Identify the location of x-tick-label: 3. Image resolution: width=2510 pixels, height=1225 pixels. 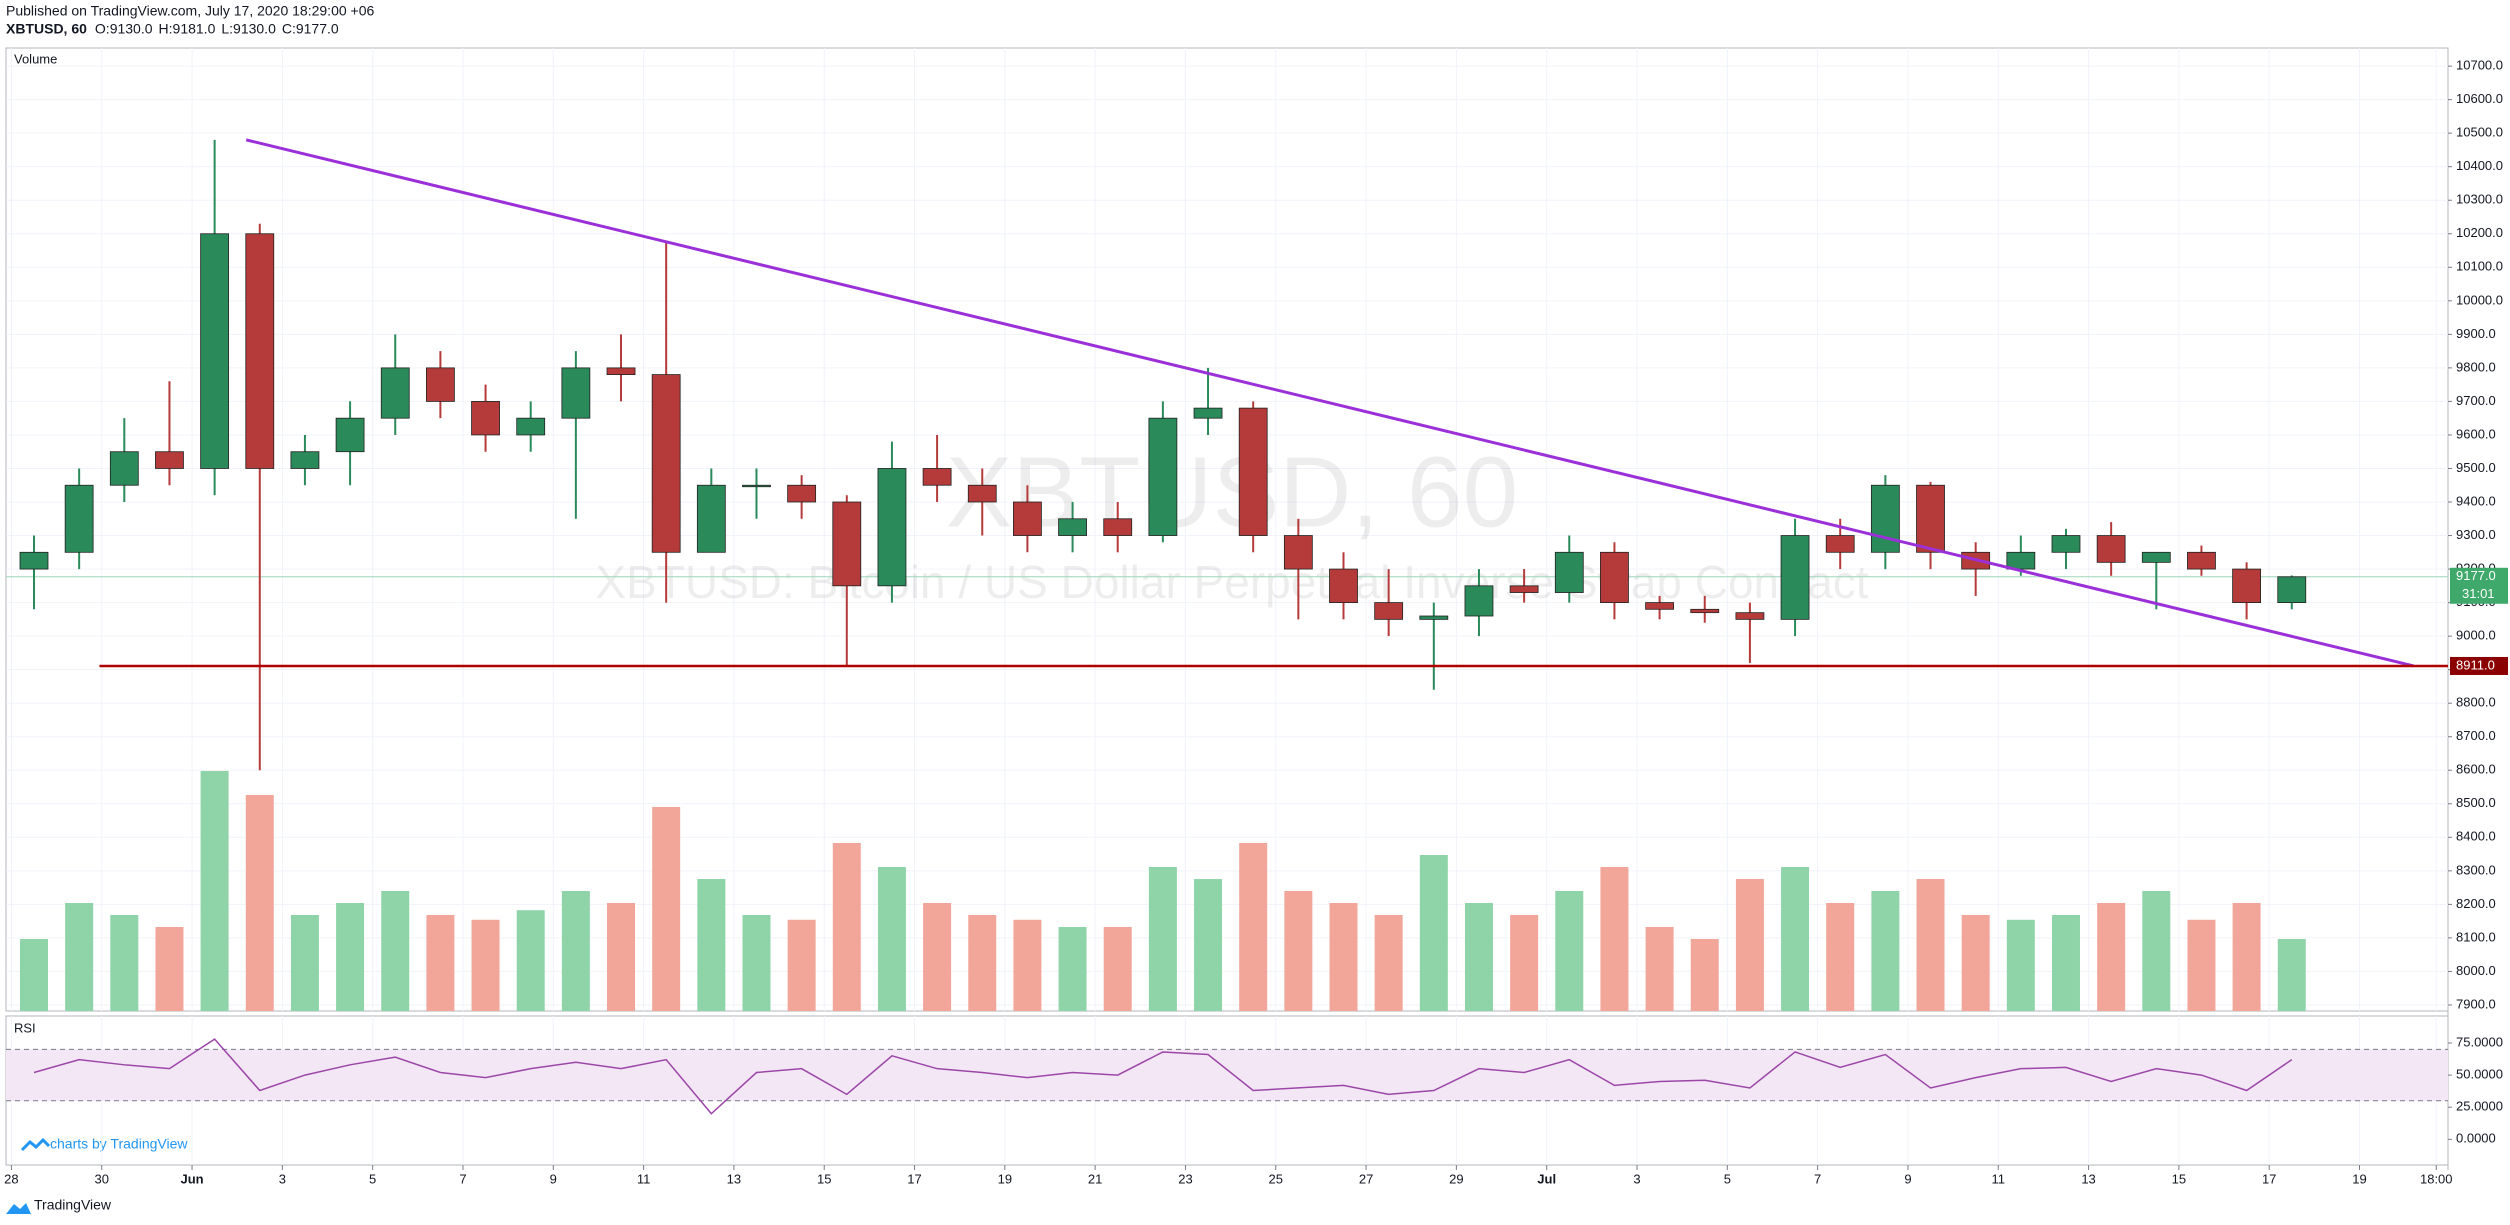
(282, 1178).